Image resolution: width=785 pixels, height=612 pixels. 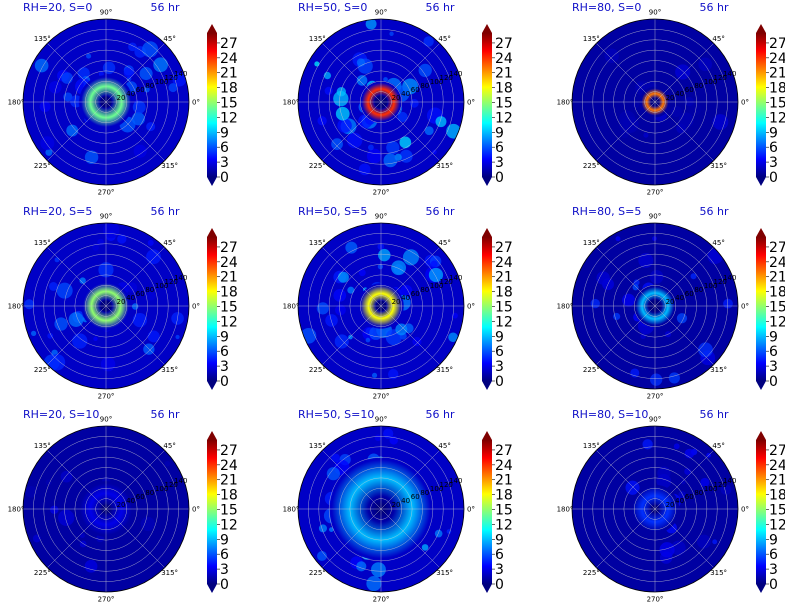 What do you see at coordinates (381, 193) in the screenshot?
I see `angle-tick-label: 270°` at bounding box center [381, 193].